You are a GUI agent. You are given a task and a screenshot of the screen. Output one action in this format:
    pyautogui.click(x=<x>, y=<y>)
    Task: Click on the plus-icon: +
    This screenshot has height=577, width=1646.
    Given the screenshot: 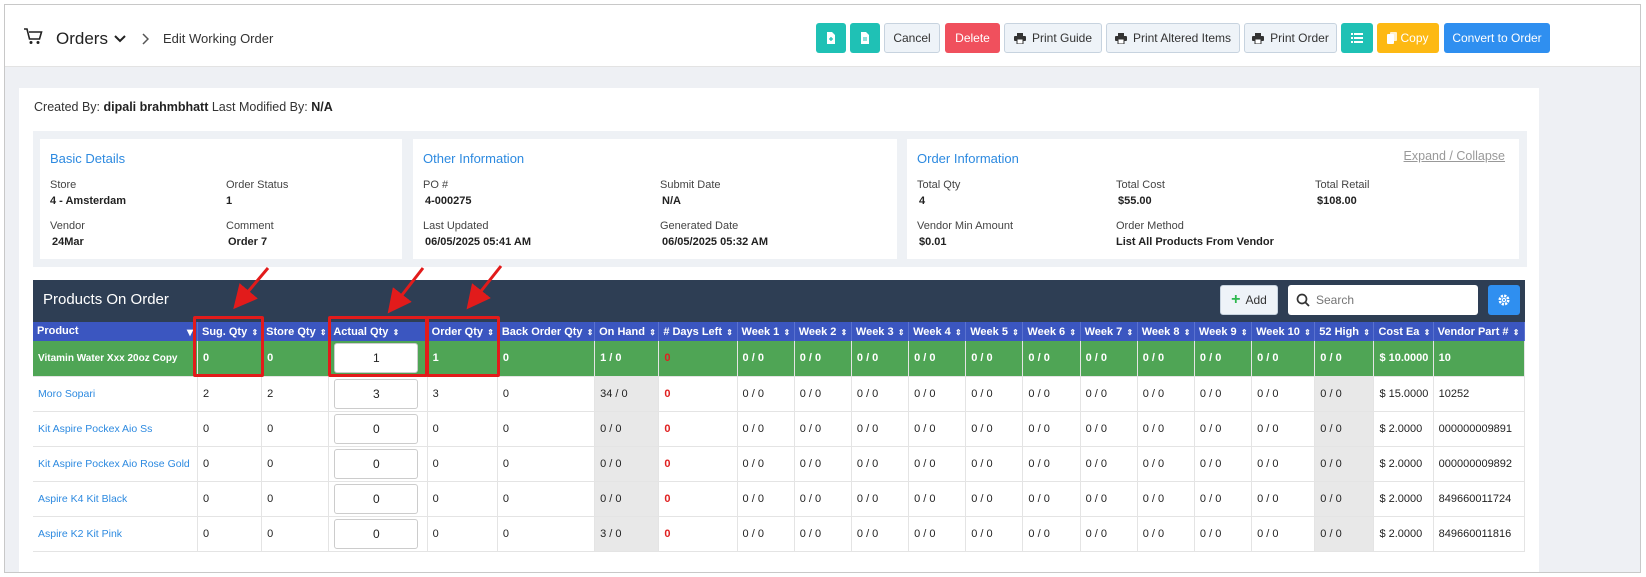 What is the action you would take?
    pyautogui.click(x=1236, y=299)
    